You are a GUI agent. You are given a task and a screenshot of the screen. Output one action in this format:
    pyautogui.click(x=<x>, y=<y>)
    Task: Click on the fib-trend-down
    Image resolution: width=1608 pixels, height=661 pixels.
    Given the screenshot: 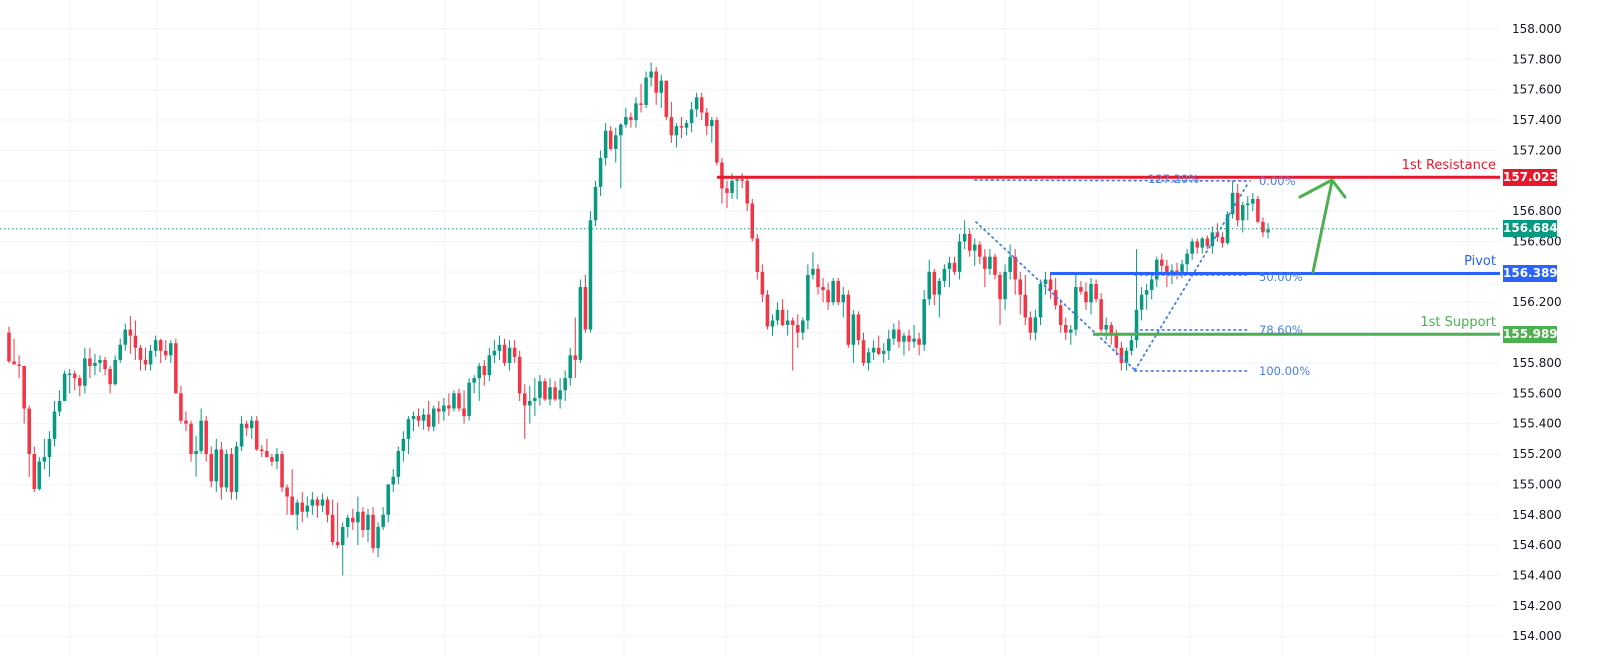 What is the action you would take?
    pyautogui.click(x=1055, y=296)
    